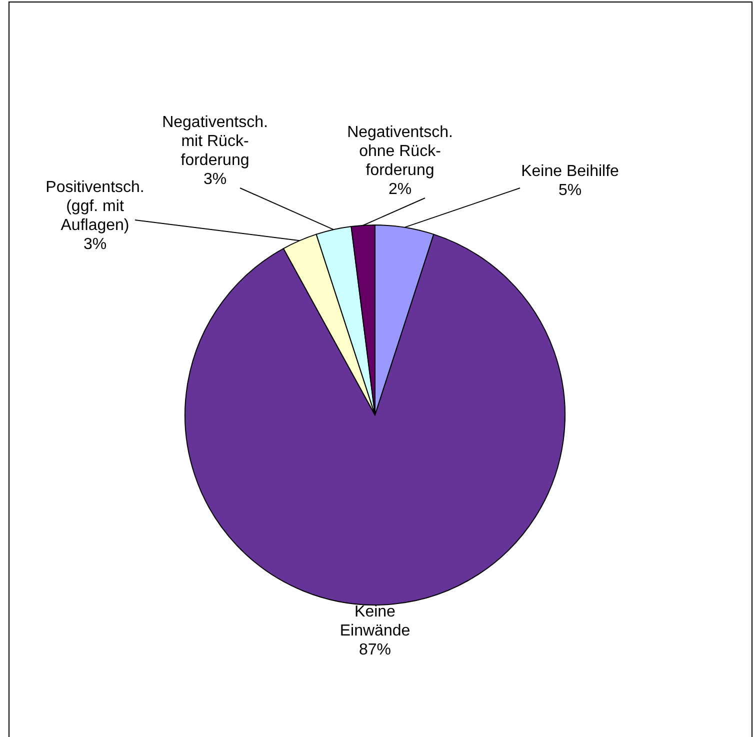 The image size is (754, 737). What do you see at coordinates (375, 622) in the screenshot?
I see `slice-label: Keine Einwände` at bounding box center [375, 622].